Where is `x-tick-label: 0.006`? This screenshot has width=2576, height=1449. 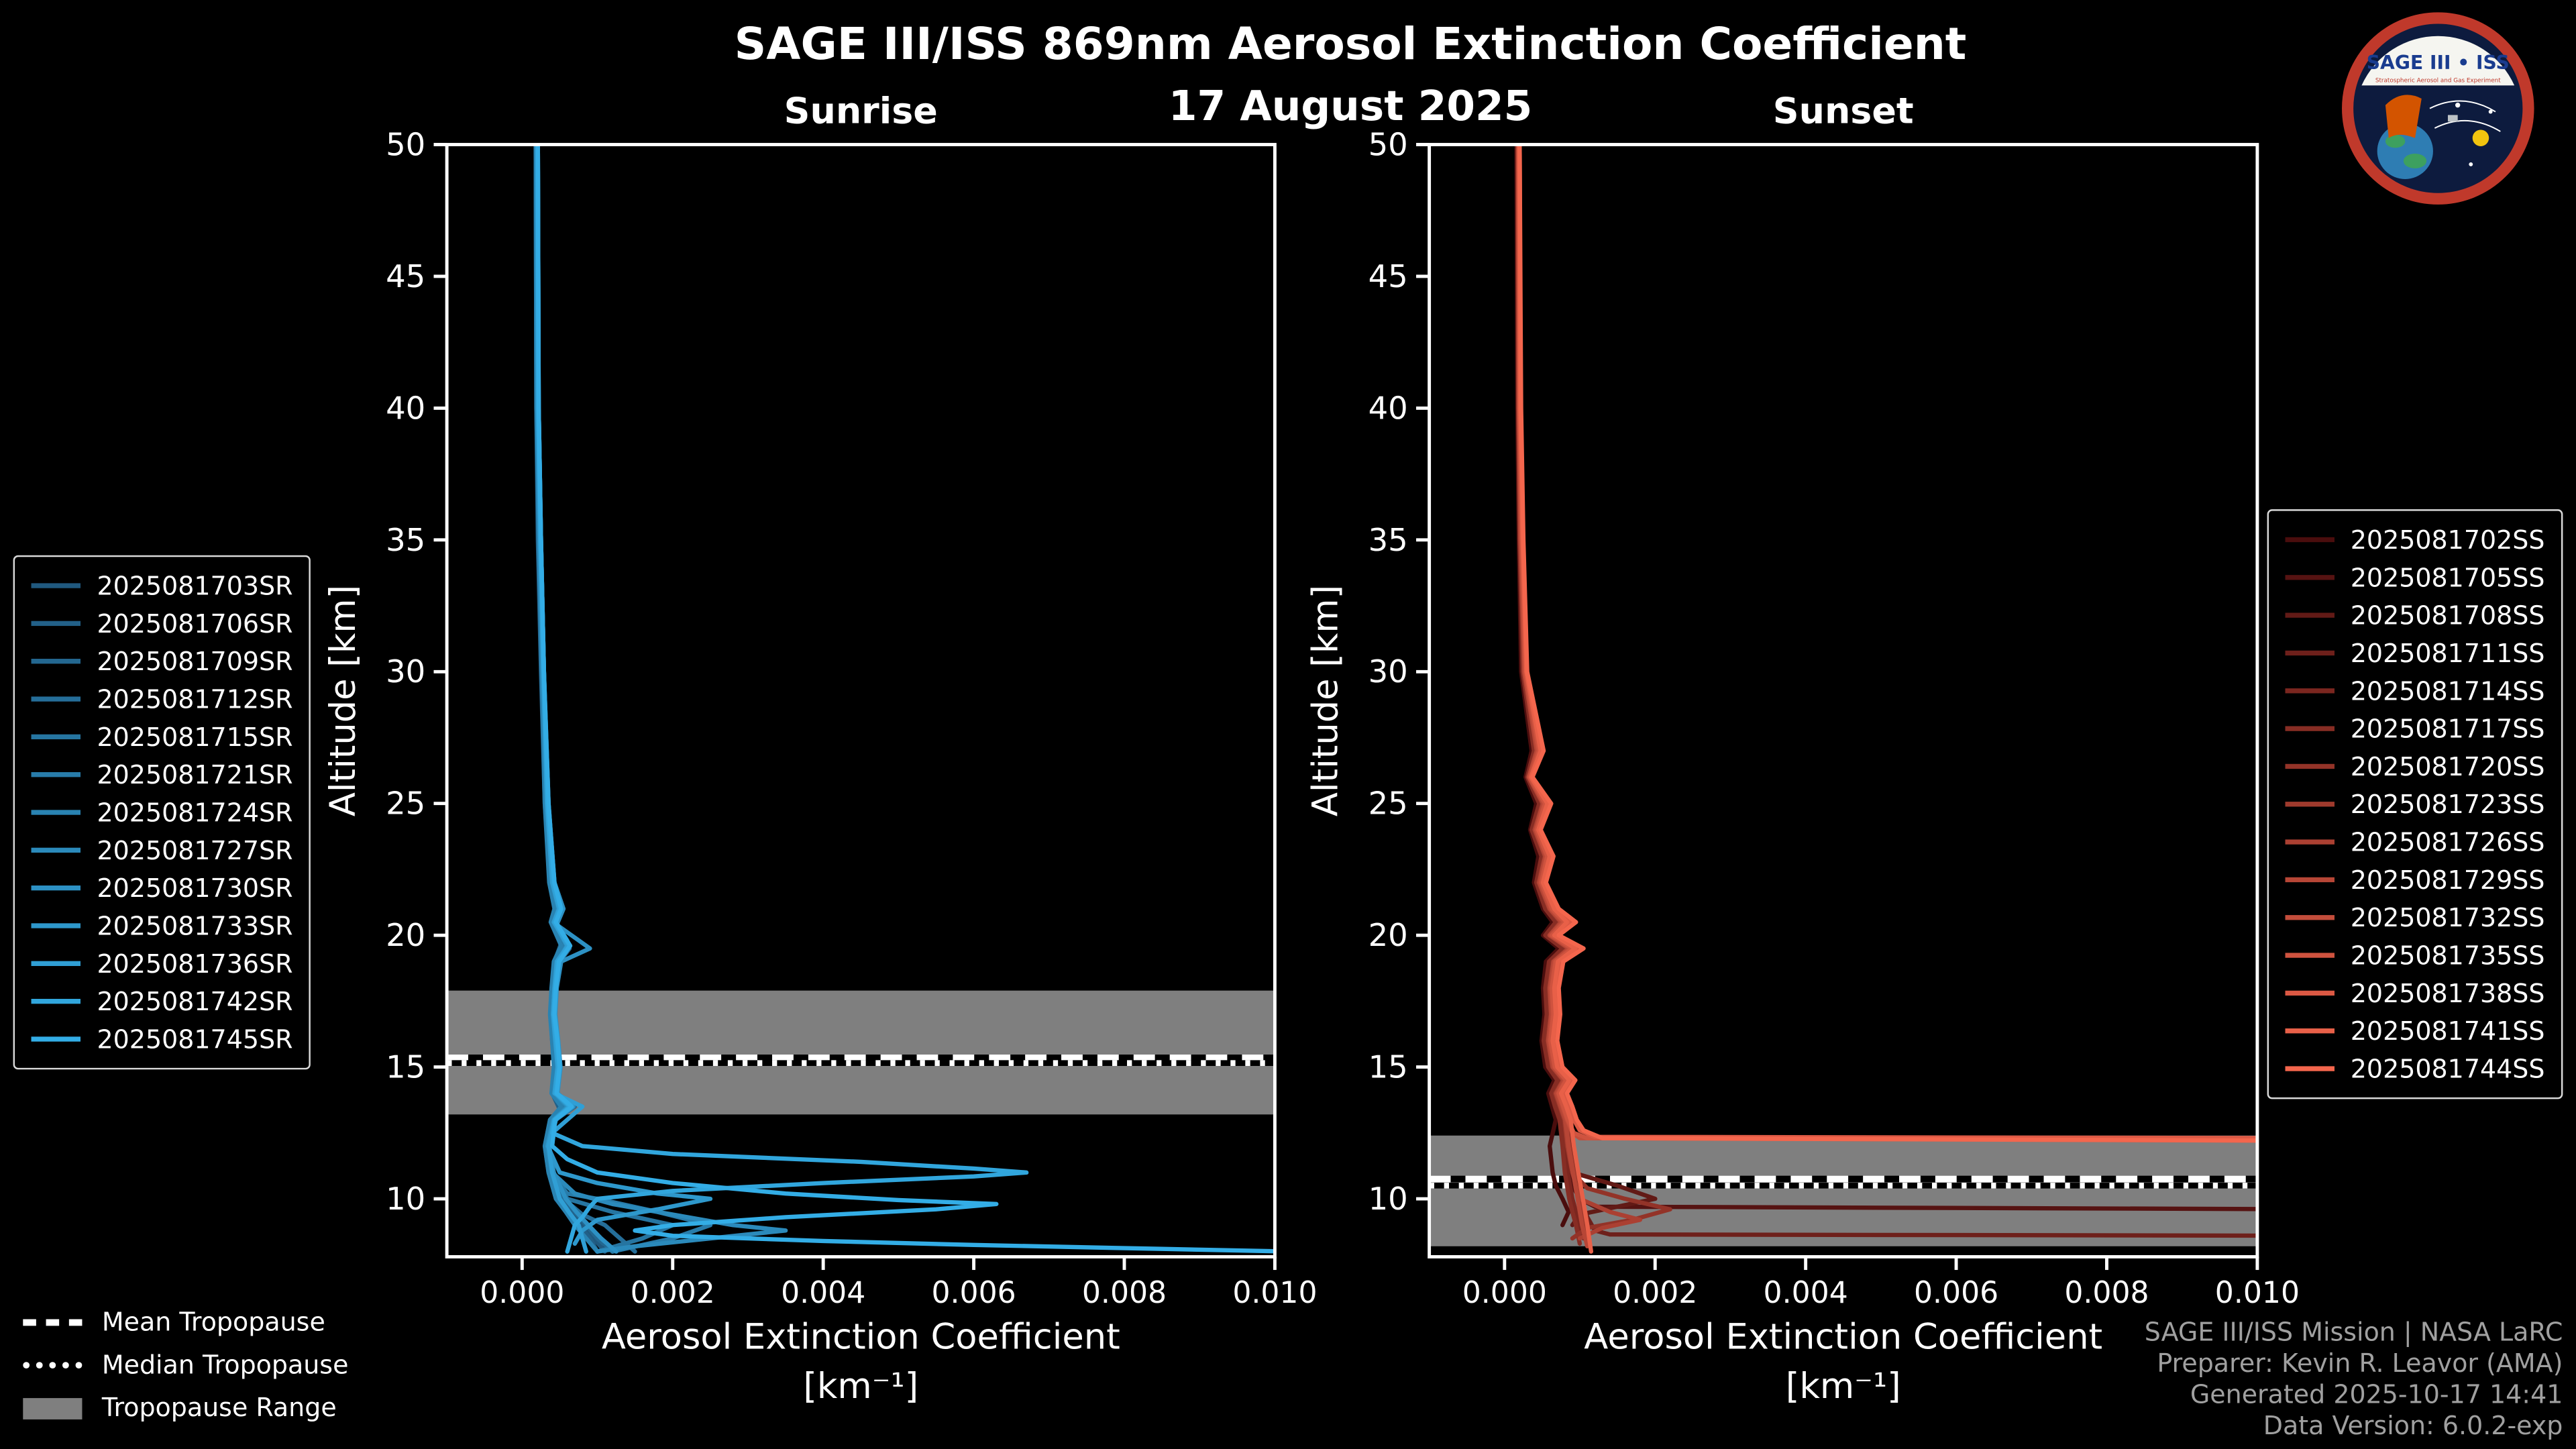
x-tick-label: 0.006 is located at coordinates (1956, 1293).